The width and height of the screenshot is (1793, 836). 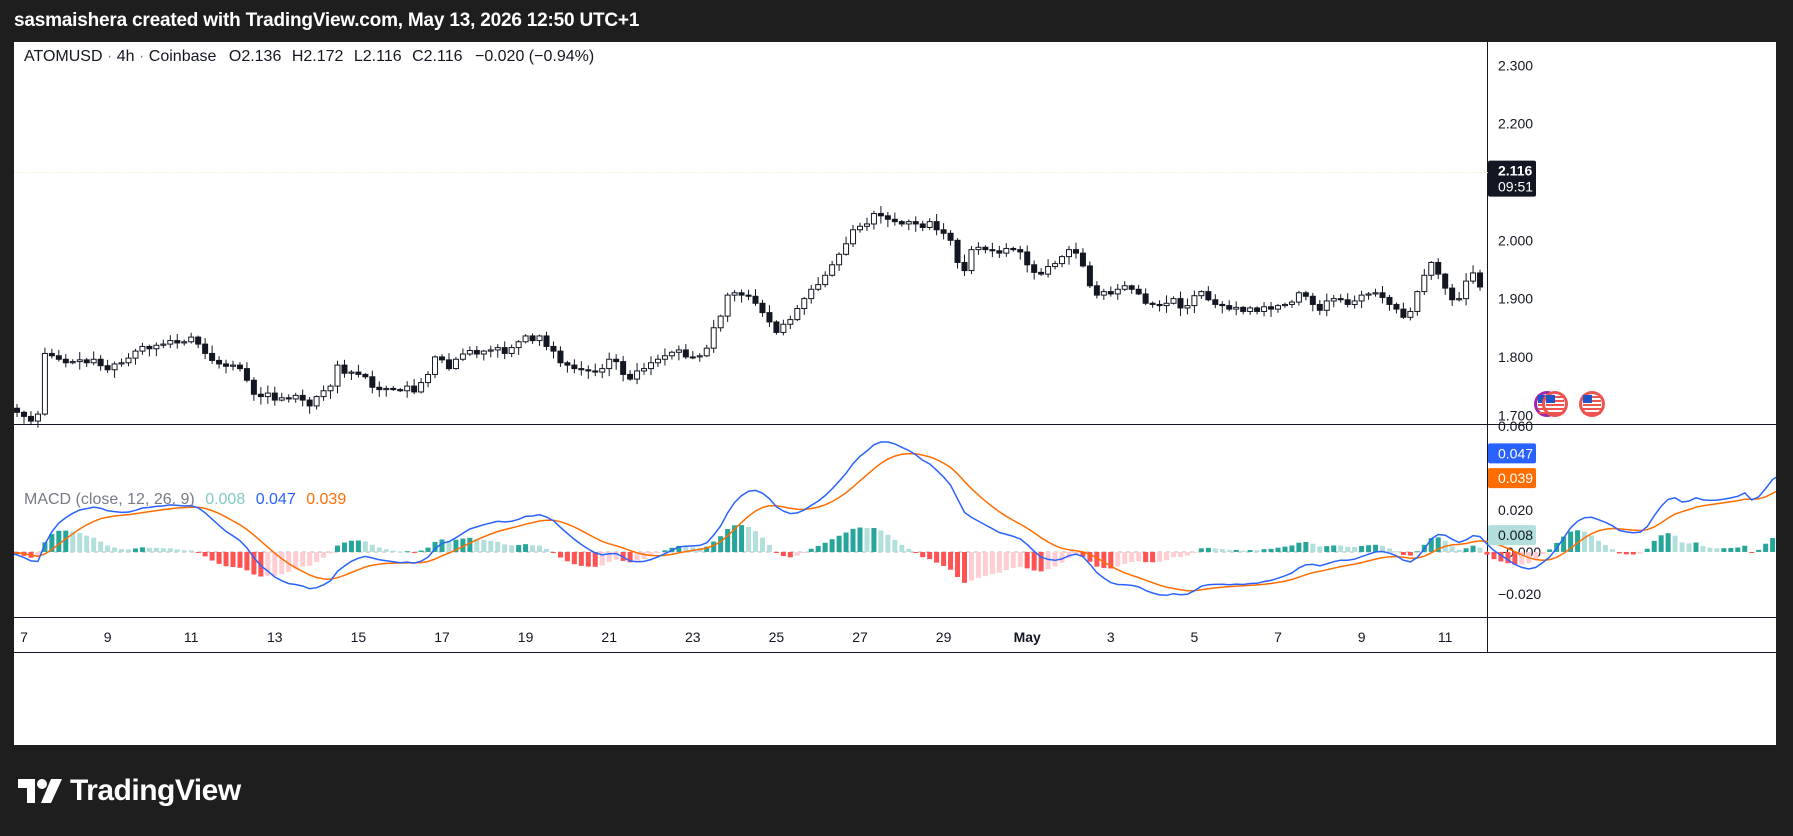 What do you see at coordinates (235, 56) in the screenshot?
I see `open-label: O` at bounding box center [235, 56].